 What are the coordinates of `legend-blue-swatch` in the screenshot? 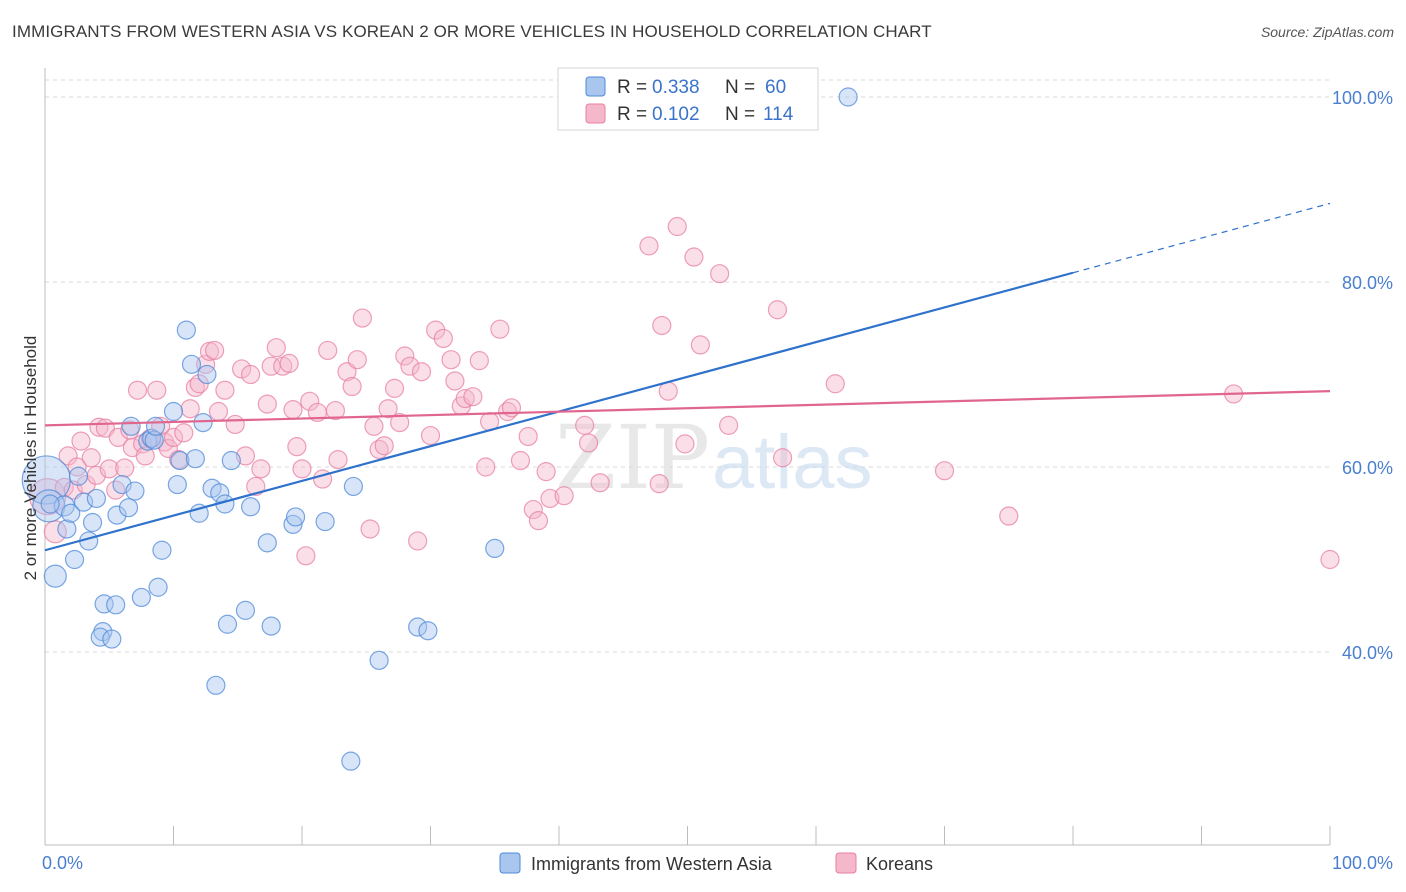 It's located at (595, 86).